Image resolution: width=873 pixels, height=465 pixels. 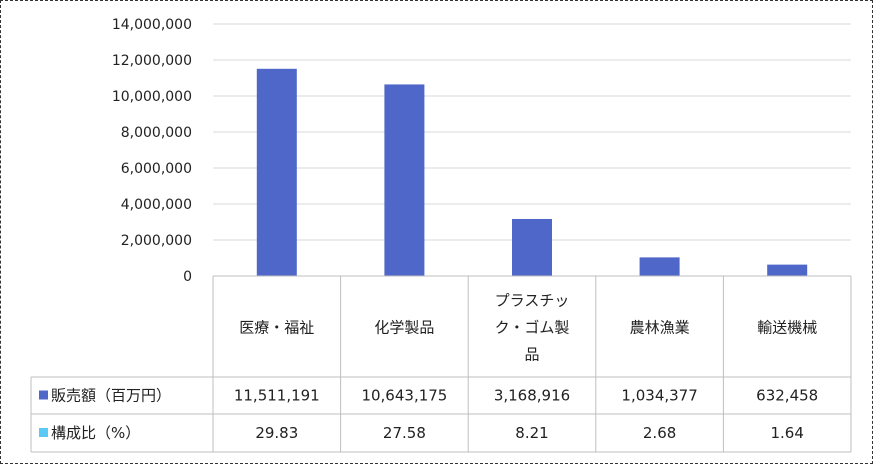 What do you see at coordinates (659, 433) in the screenshot?
I see `data-label: 2.68` at bounding box center [659, 433].